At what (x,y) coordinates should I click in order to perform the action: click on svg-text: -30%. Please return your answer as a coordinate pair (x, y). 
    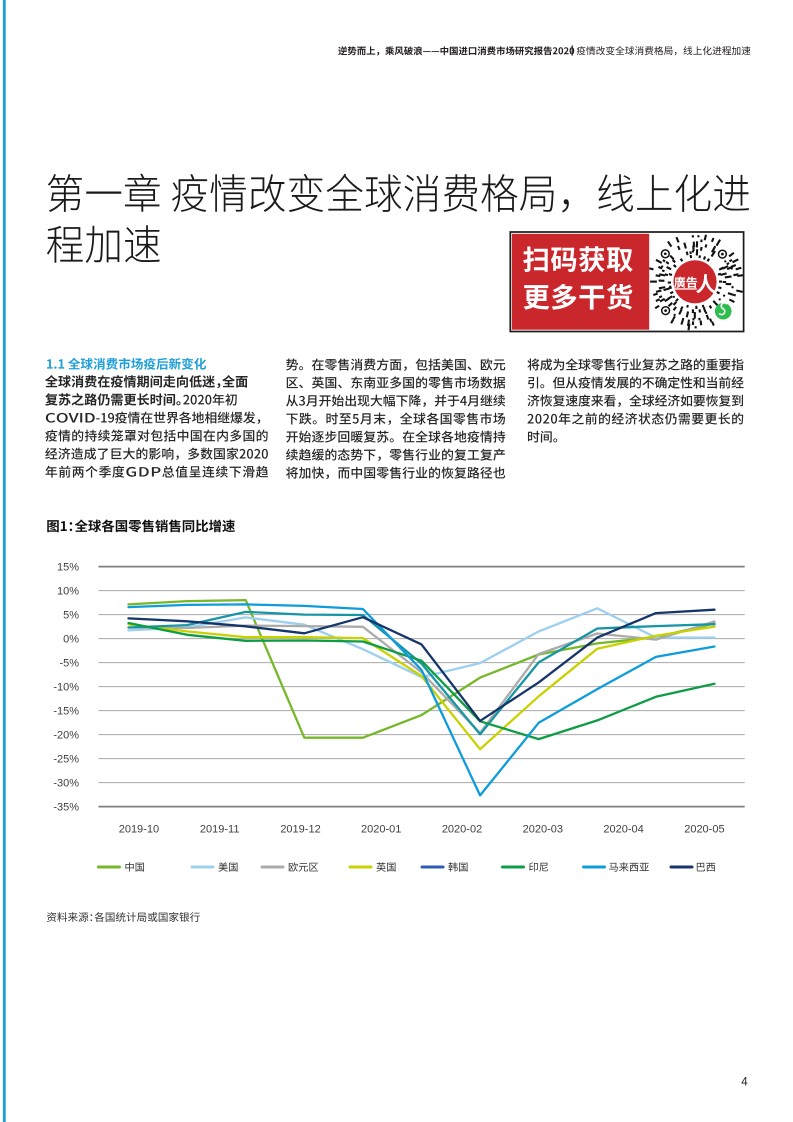
    Looking at the image, I should click on (66, 783).